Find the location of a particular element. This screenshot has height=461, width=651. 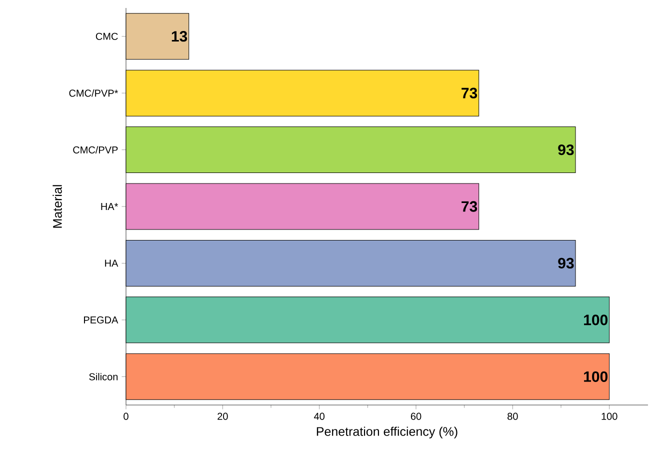

y-tick-label: PEGDA is located at coordinates (101, 320).